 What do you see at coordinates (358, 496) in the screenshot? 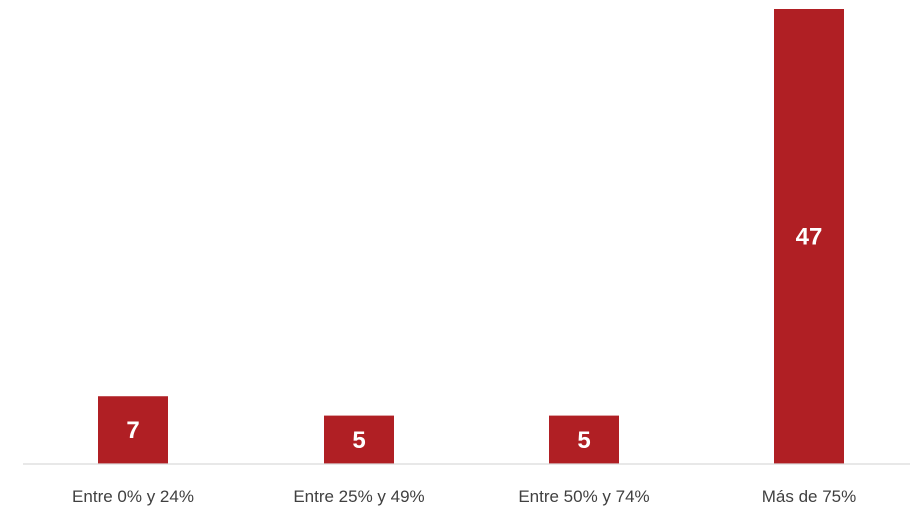
I see `x-tick-label-2: Entre 25% y 49%` at bounding box center [358, 496].